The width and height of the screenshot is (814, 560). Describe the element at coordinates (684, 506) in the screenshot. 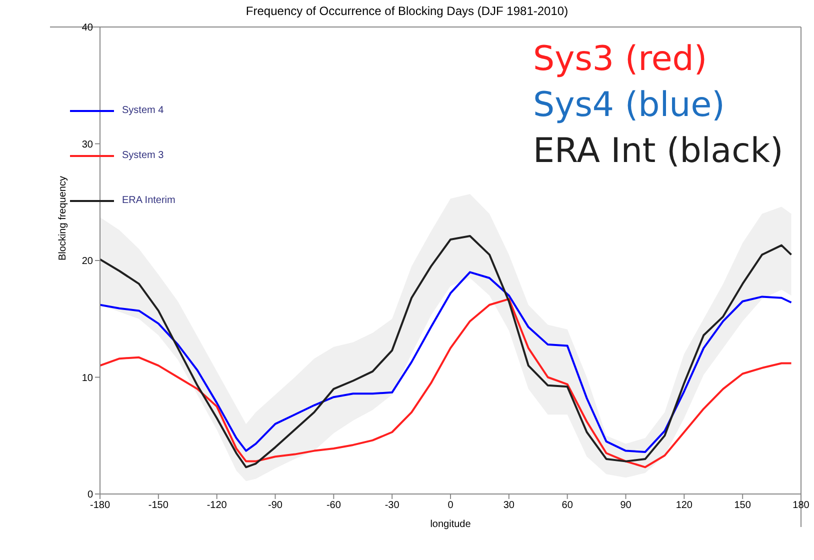

I see `x-tick-label: 120` at that location.